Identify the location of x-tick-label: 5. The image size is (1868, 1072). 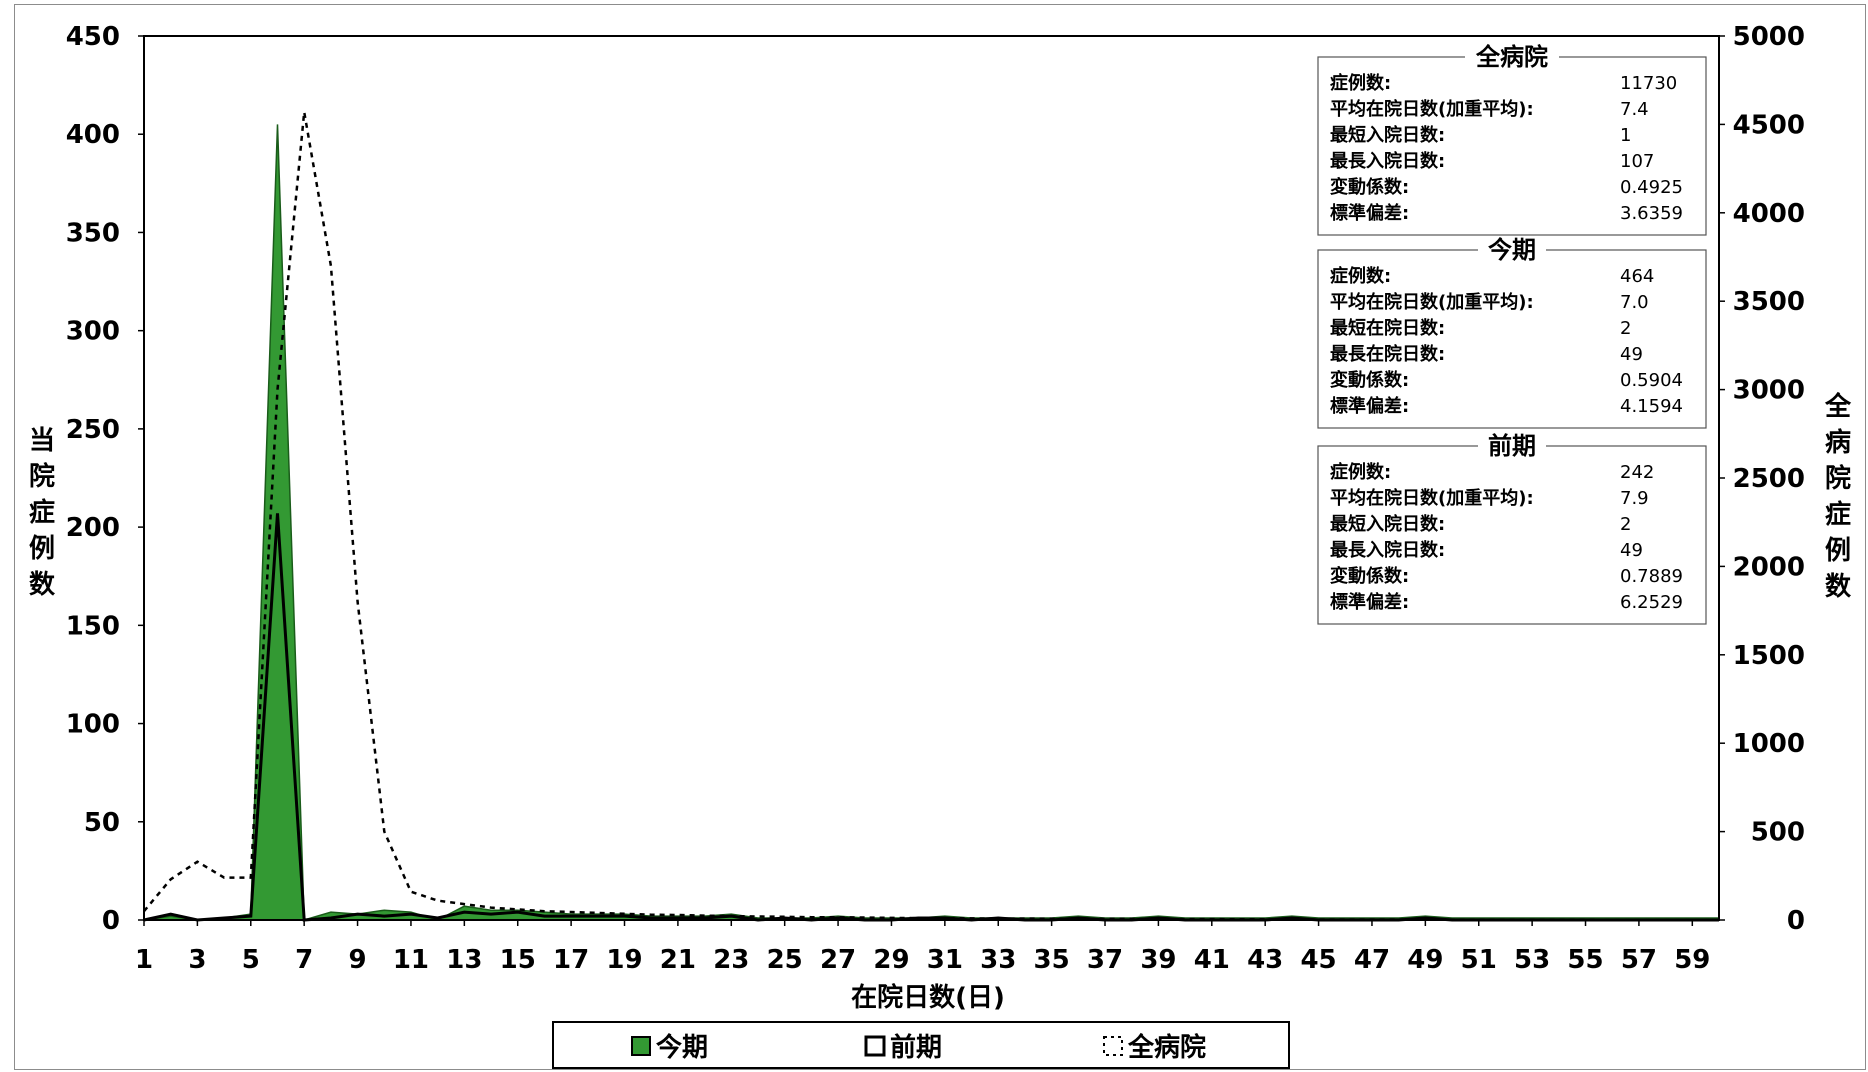
(251, 960).